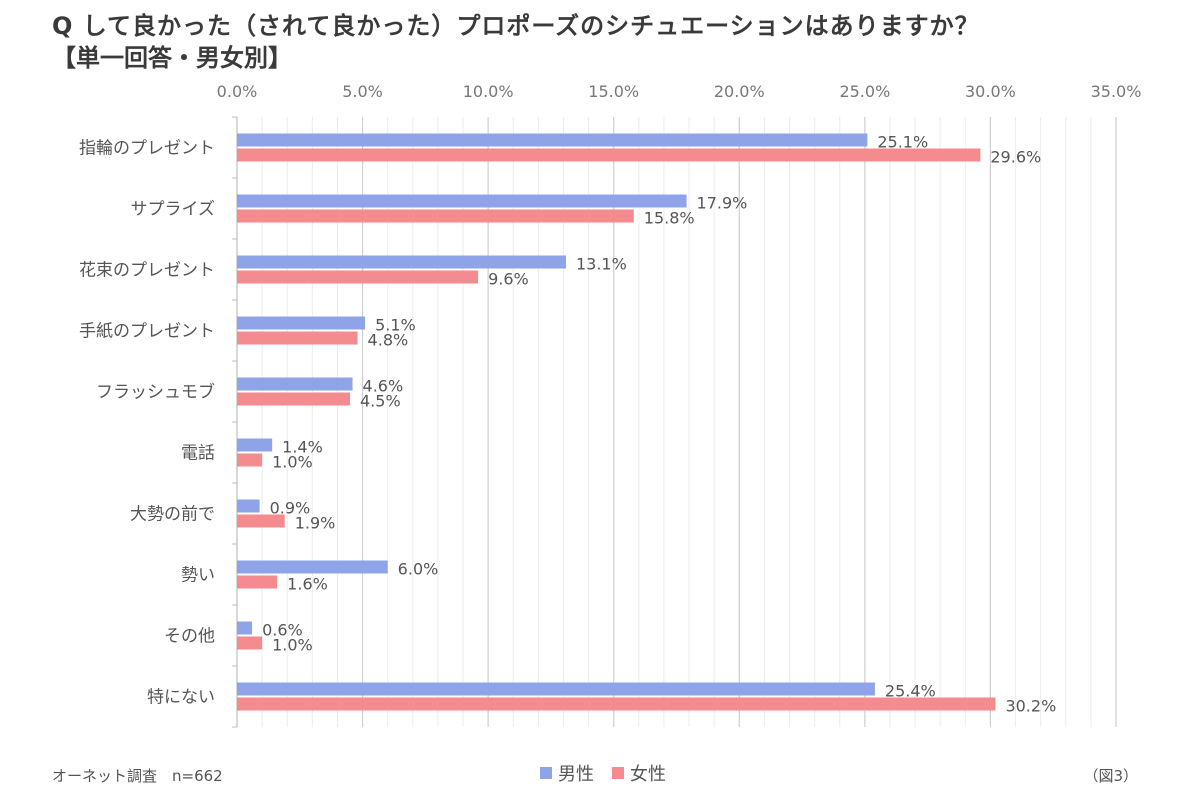  What do you see at coordinates (864, 91) in the screenshot?
I see `x-tick-label: 25.0%` at bounding box center [864, 91].